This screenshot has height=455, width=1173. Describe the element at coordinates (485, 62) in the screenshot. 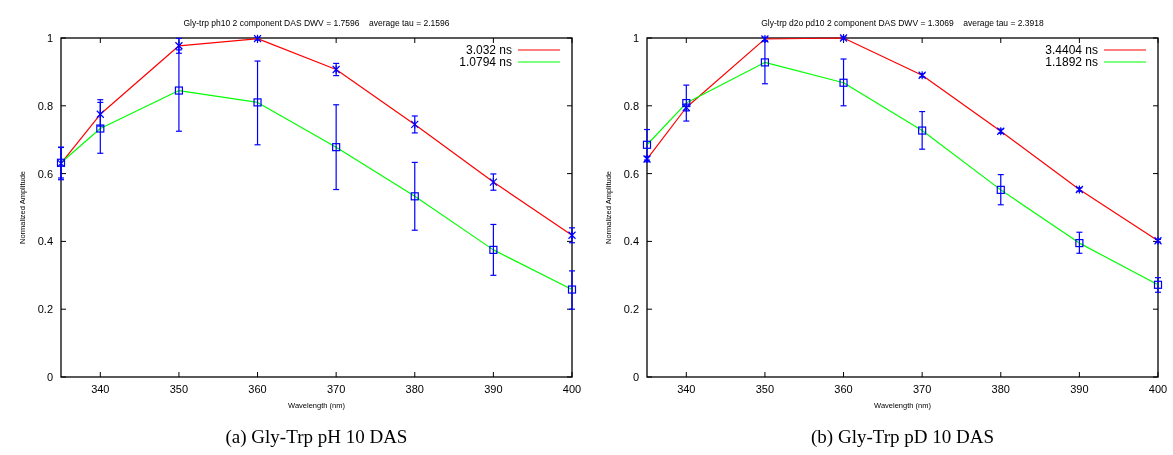

I see `legend-label: 1.0794 ns` at that location.